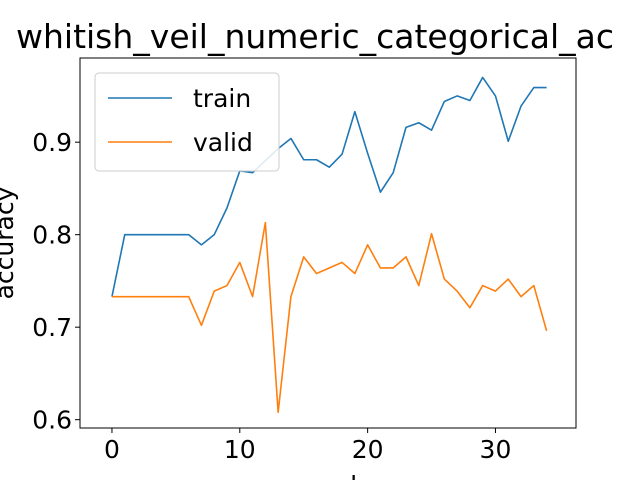  Describe the element at coordinates (56, 281) in the screenshot. I see `y-axis: 0.6 0.7 0.8 0.9` at that location.